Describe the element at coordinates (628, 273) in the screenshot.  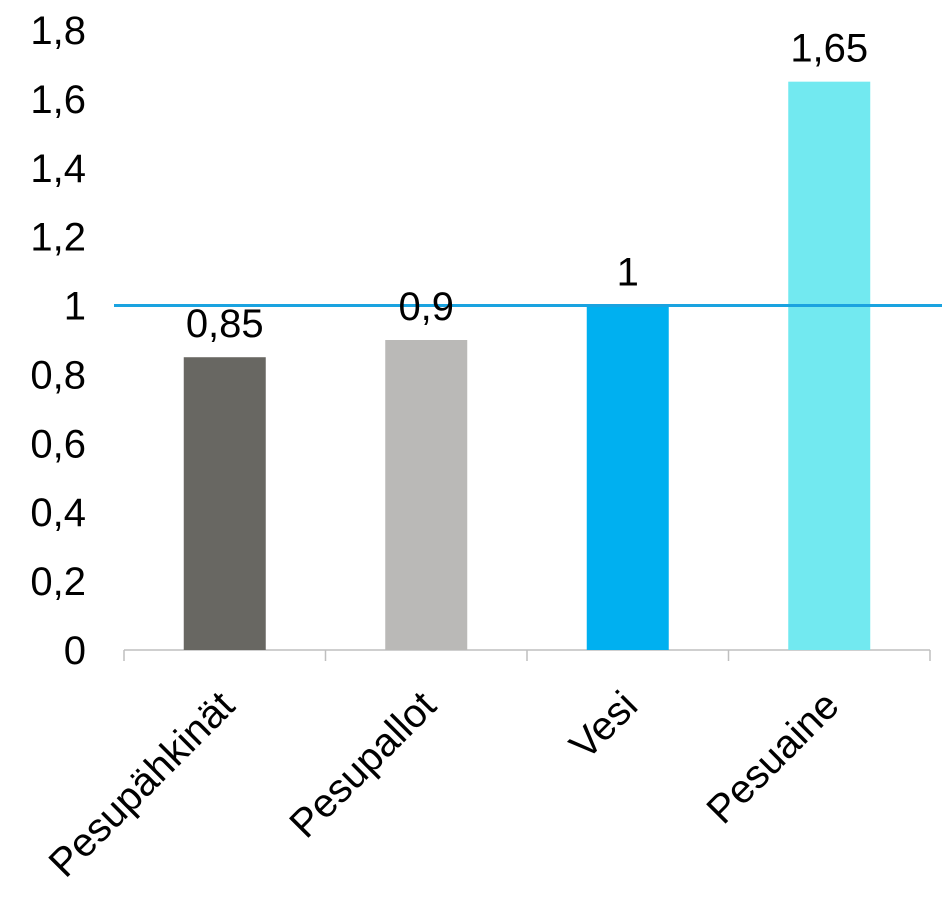
I see `data-label: 1` at that location.